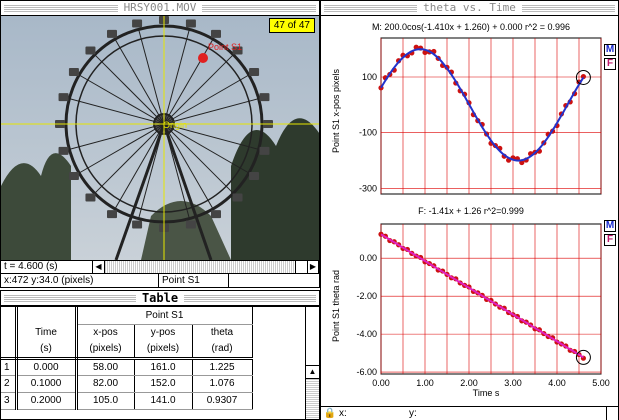  I want to click on graph-title-text: theta vs. Time, so click(469, 7).